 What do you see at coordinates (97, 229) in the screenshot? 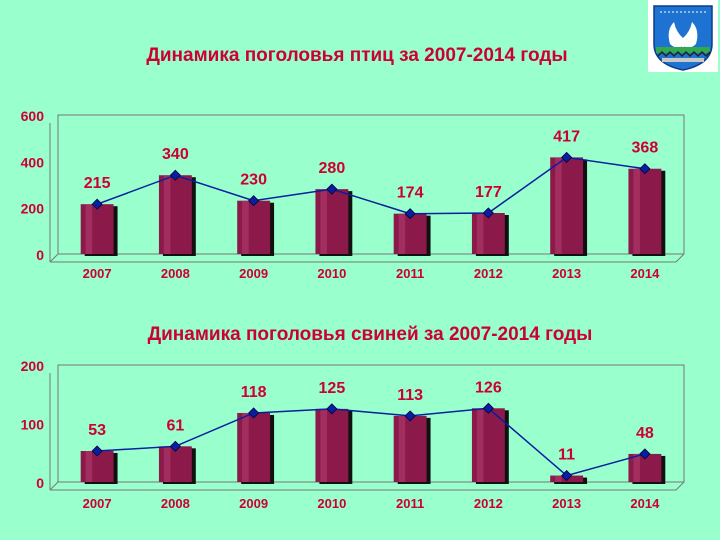
I see `bar` at bounding box center [97, 229].